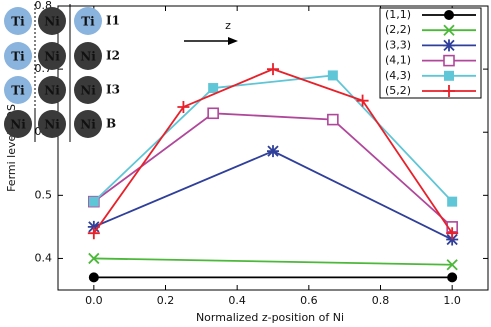 Image resolution: width=491 pixels, height=327 pixels. What do you see at coordinates (398, 14) in the screenshot?
I see `legend-label: (1,1)` at bounding box center [398, 14].